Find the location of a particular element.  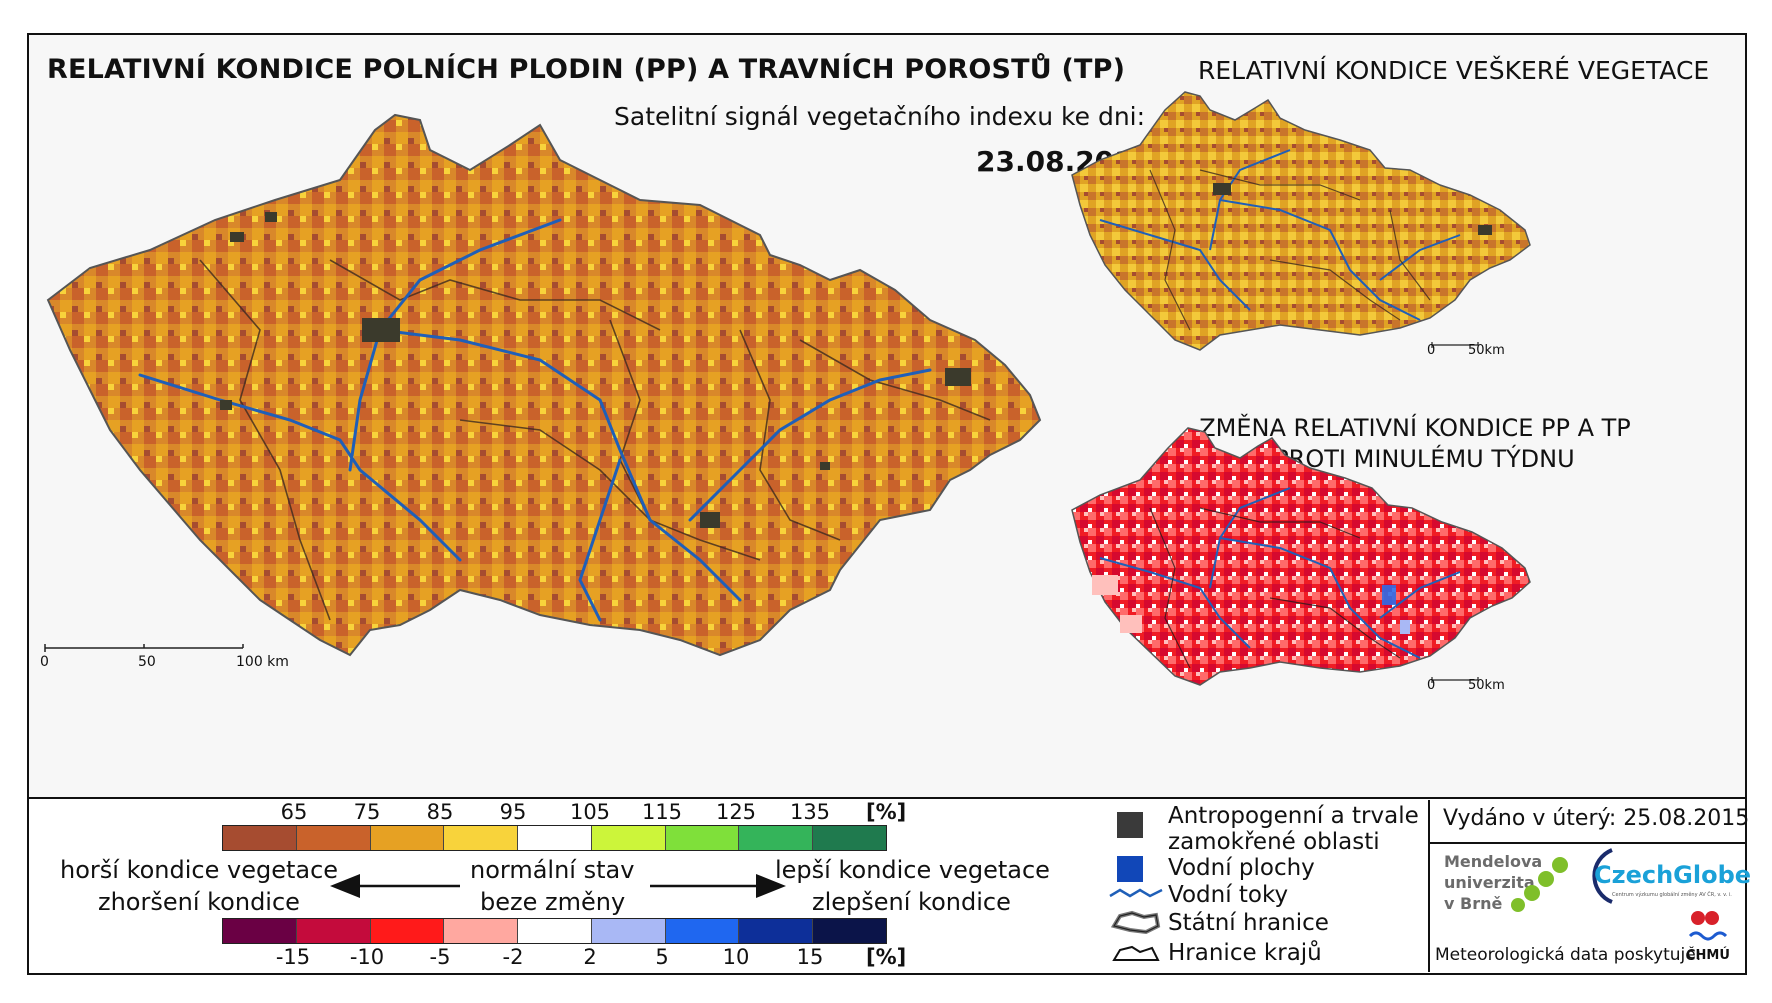

vegetation-scalebar is located at coordinates (1455, 345).